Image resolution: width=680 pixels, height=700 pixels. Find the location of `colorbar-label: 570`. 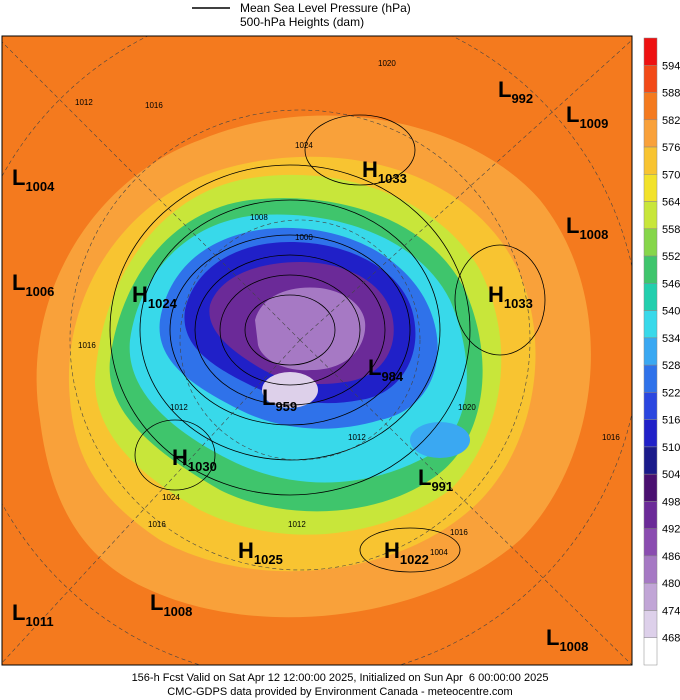

colorbar-label: 570 is located at coordinates (671, 175).